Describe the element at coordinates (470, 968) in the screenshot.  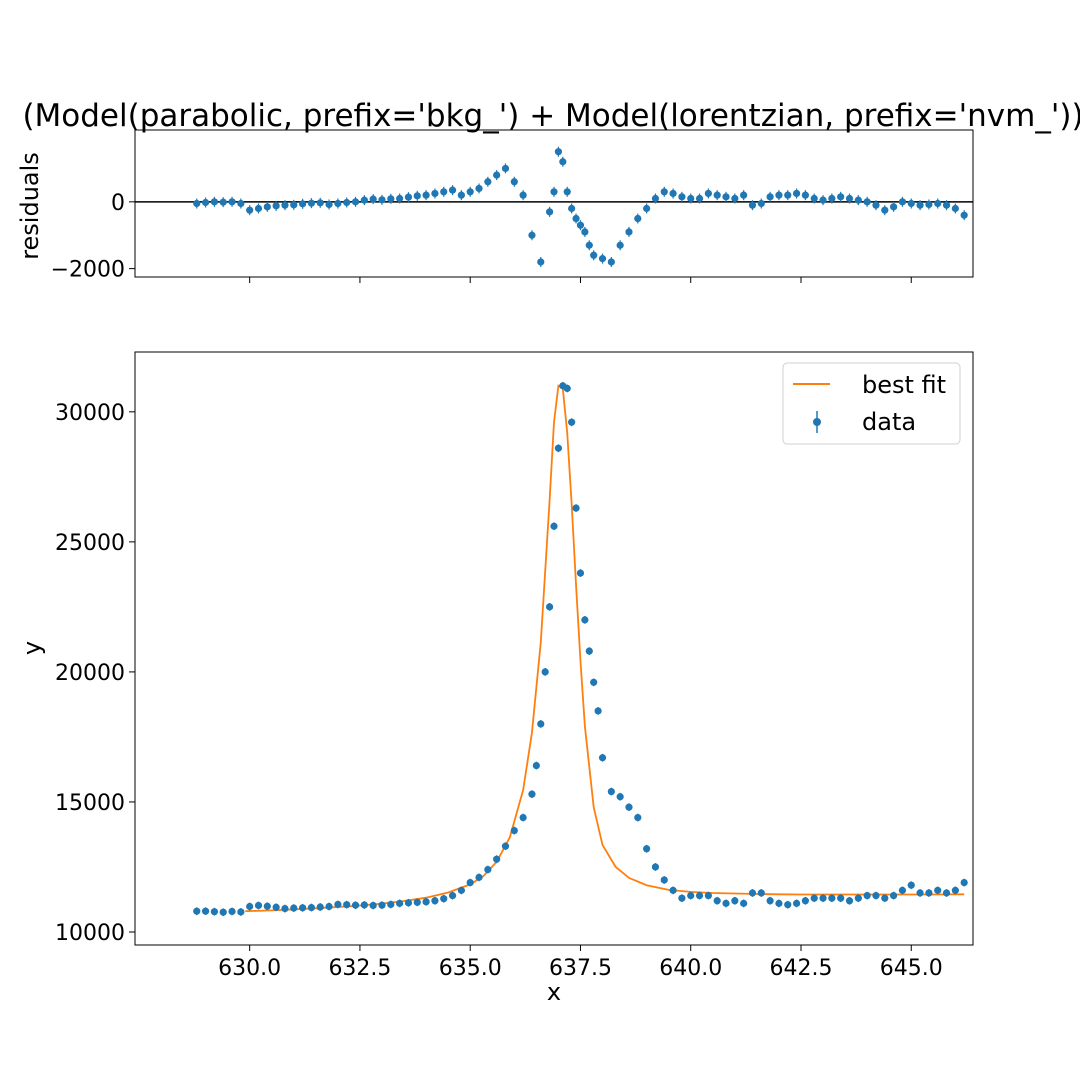
I see `x-tick-label: 635.0` at that location.